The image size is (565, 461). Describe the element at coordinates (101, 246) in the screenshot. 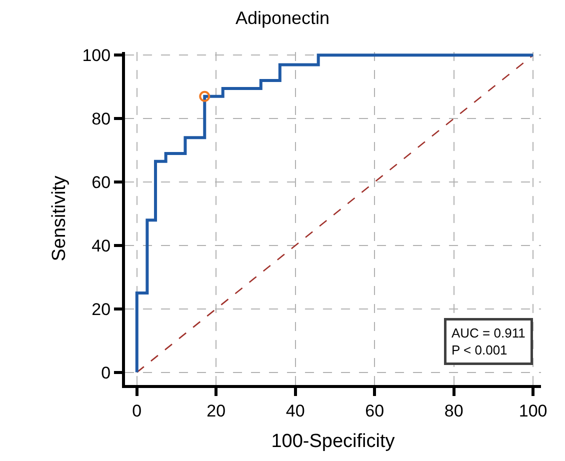

I see `y-tick-label: 40` at that location.